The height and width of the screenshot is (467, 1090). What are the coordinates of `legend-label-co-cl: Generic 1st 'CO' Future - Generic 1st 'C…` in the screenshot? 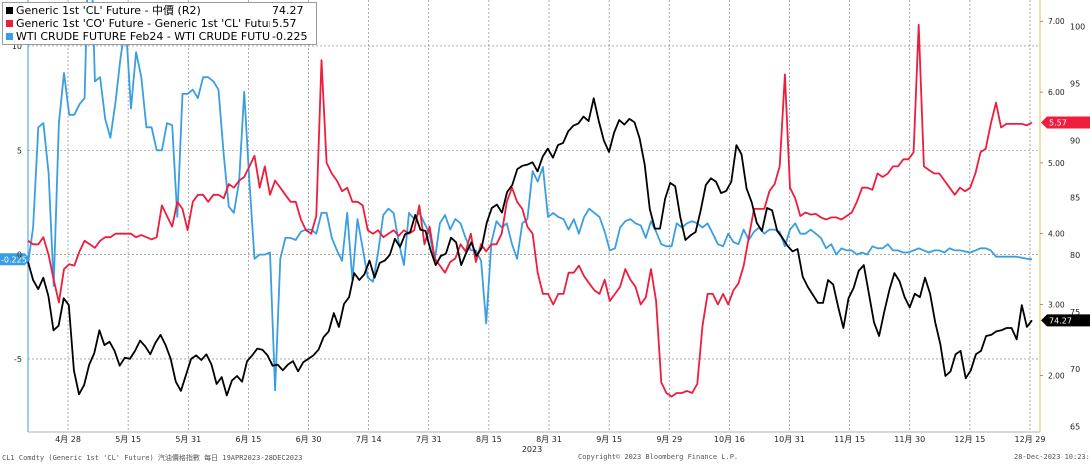 It's located at (143, 23).